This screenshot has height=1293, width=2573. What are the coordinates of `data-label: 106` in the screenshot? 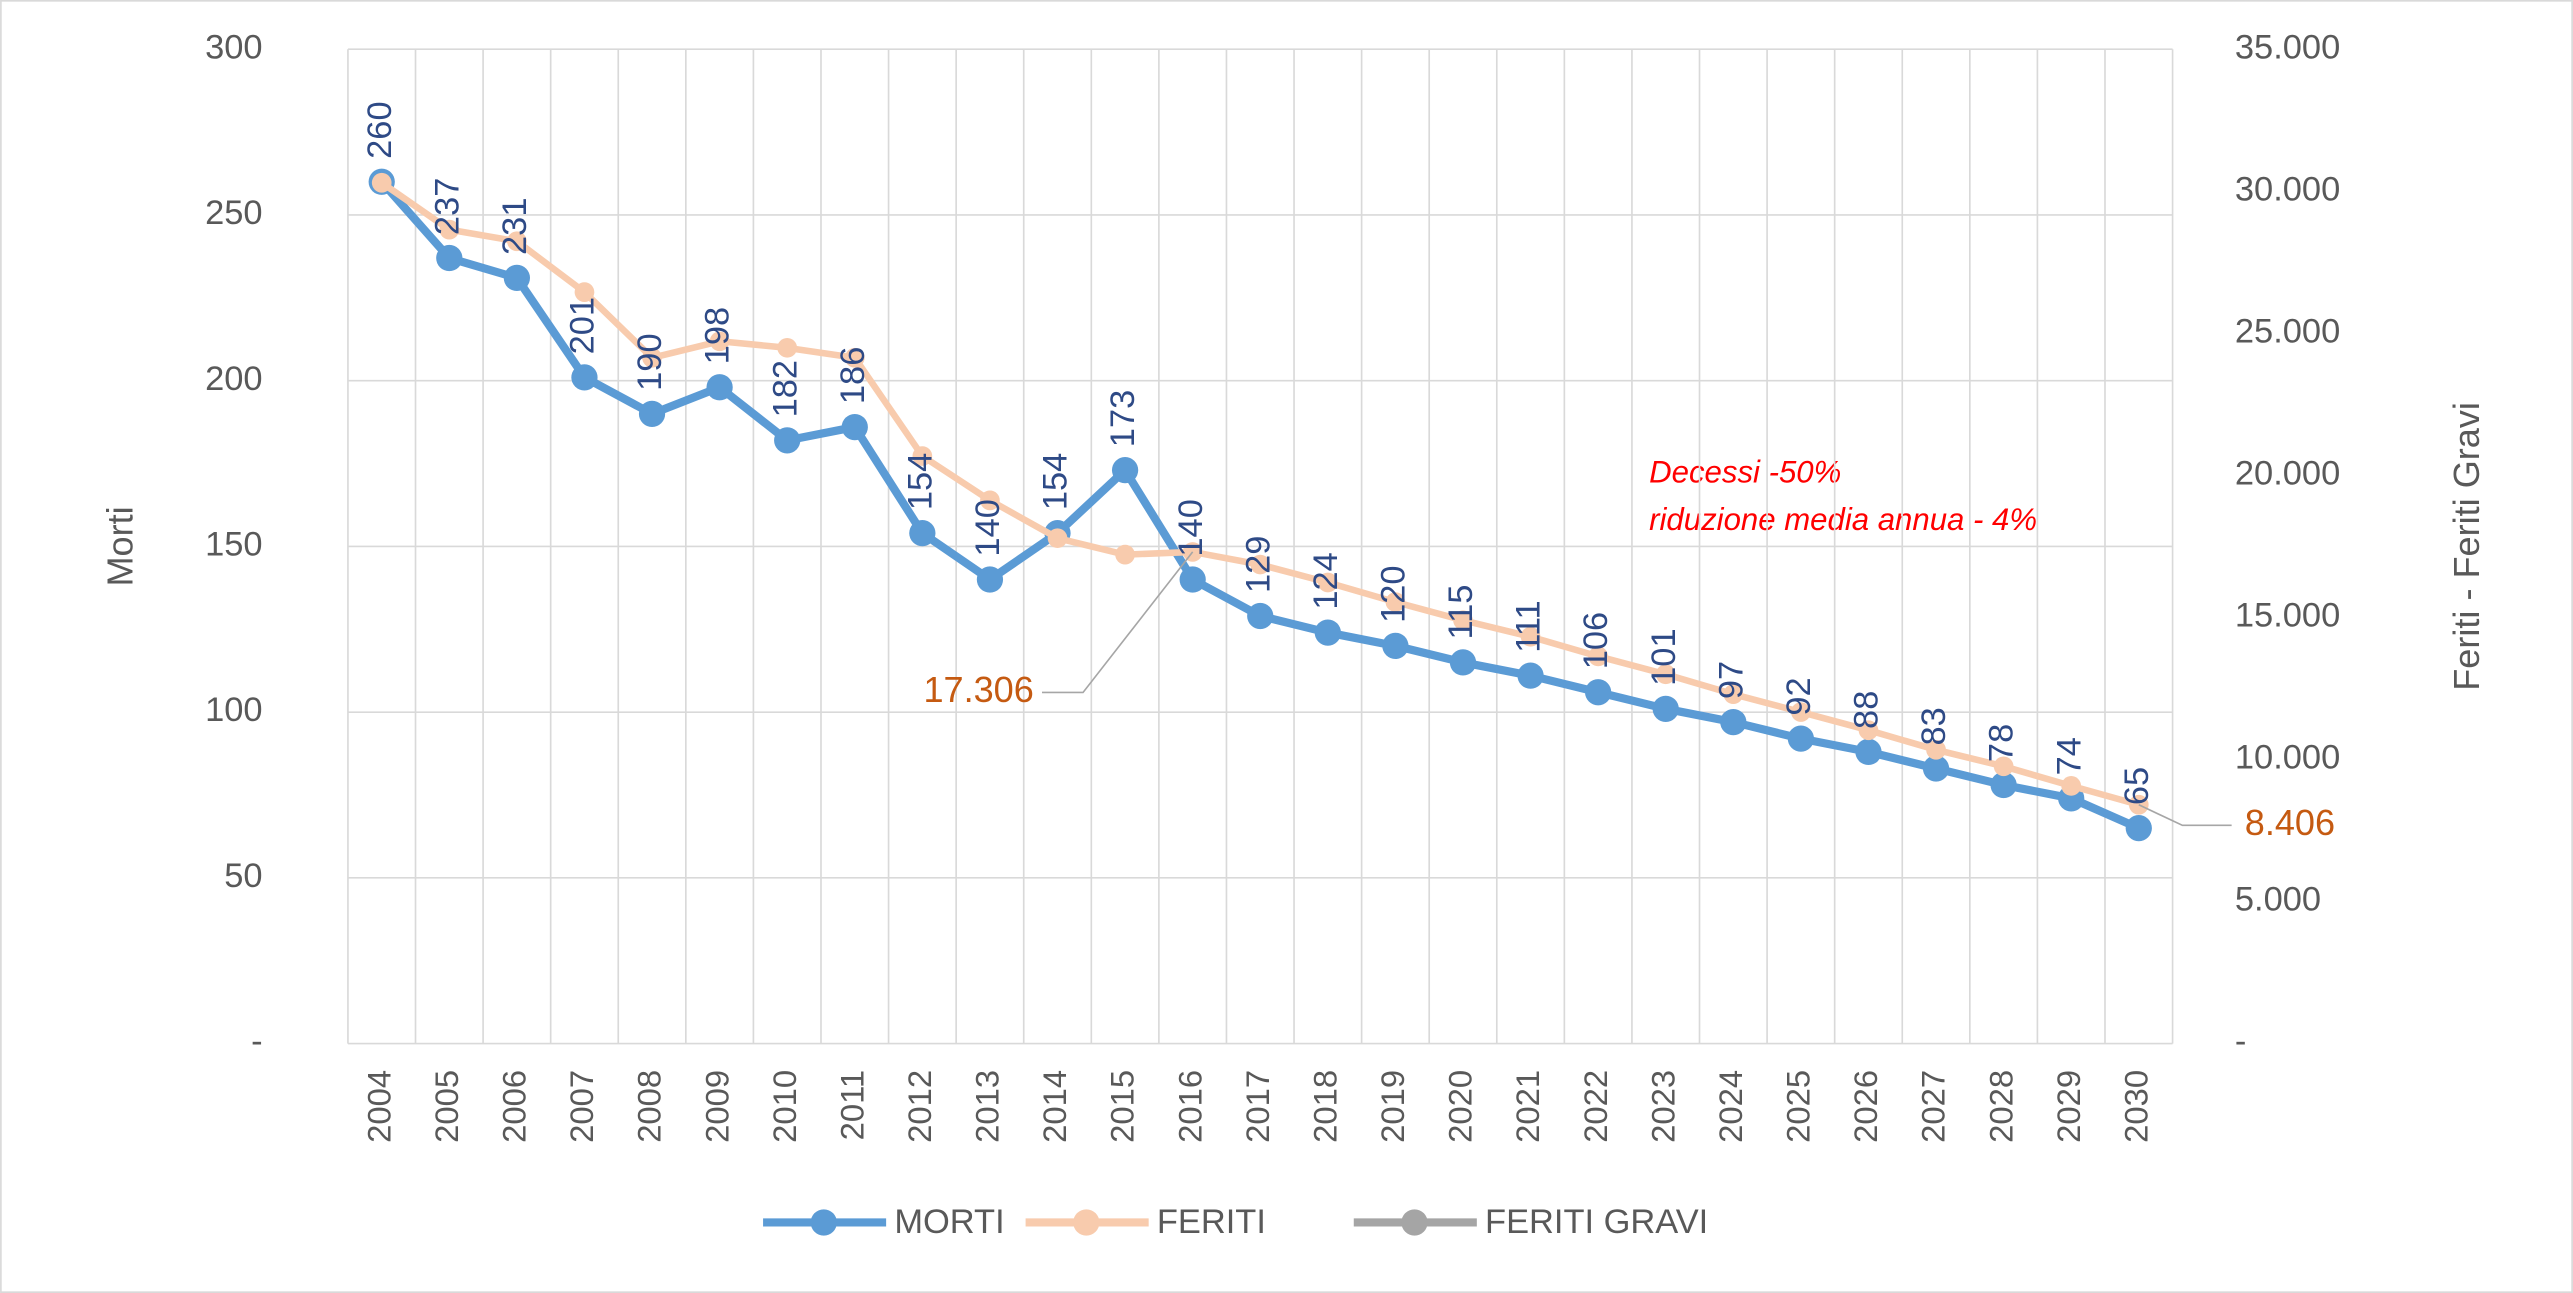 It's located at (1596, 640).